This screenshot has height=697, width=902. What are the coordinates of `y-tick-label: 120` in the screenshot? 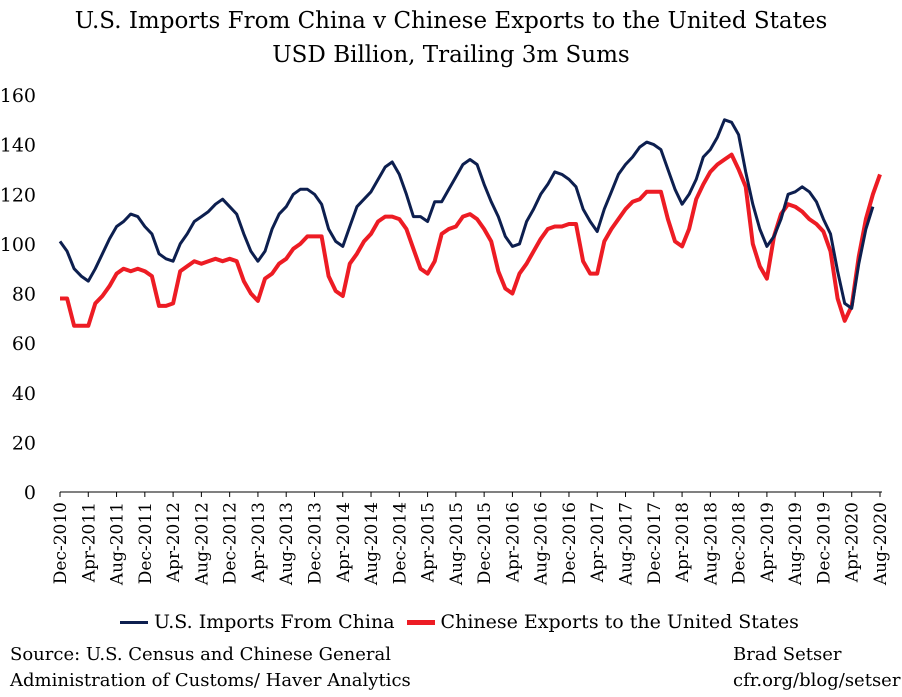 It's located at (18, 195).